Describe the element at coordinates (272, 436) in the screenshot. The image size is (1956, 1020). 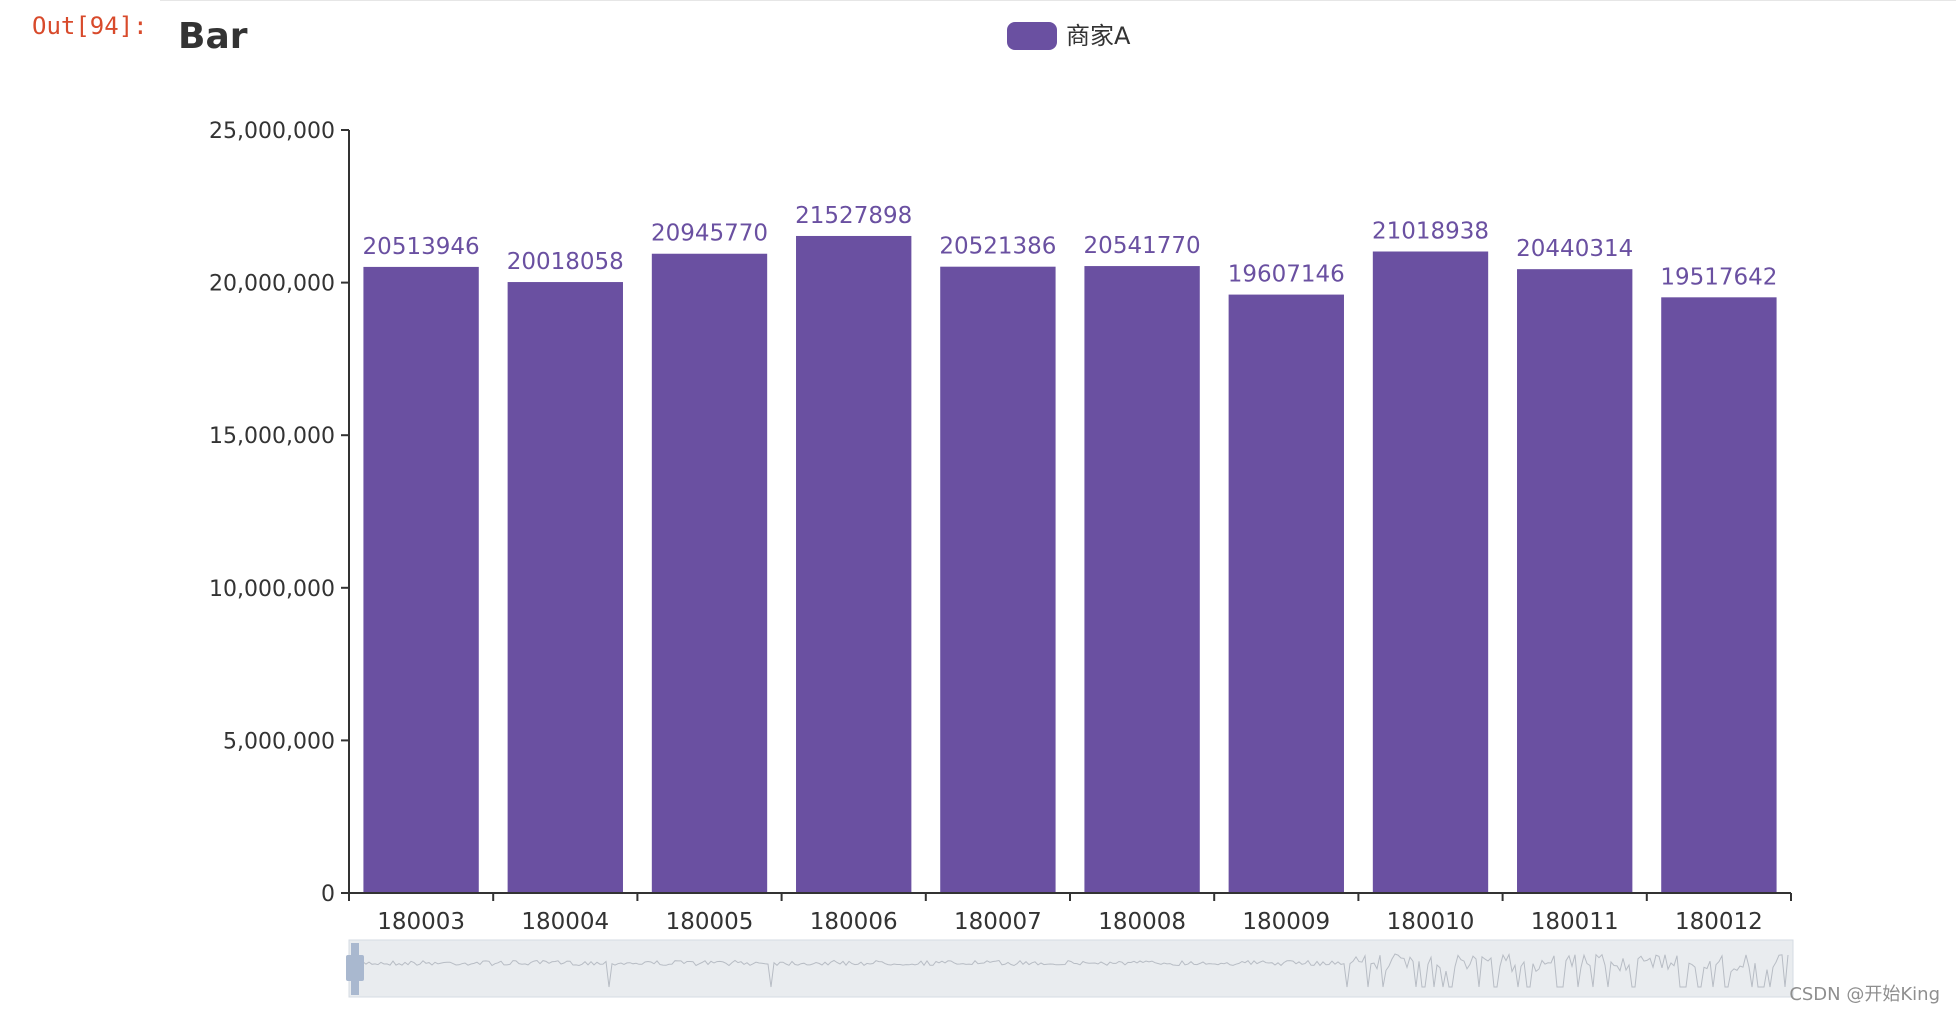
I see `y-tick-label: 15,000,000` at that location.